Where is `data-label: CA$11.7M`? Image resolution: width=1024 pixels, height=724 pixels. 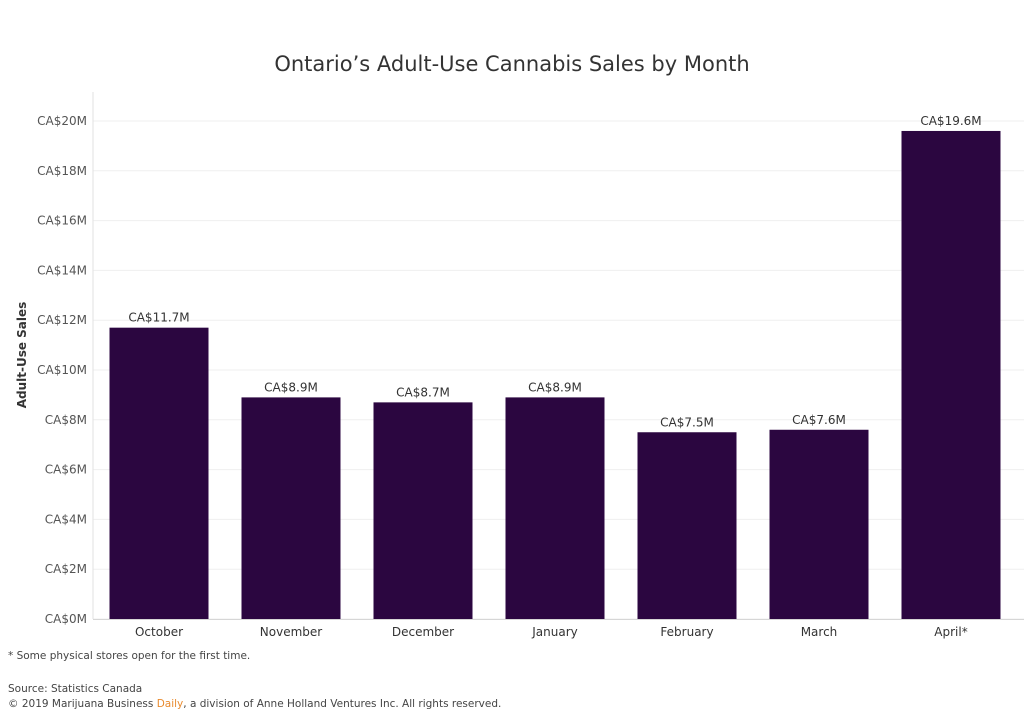
data-label: CA$11.7M is located at coordinates (158, 318).